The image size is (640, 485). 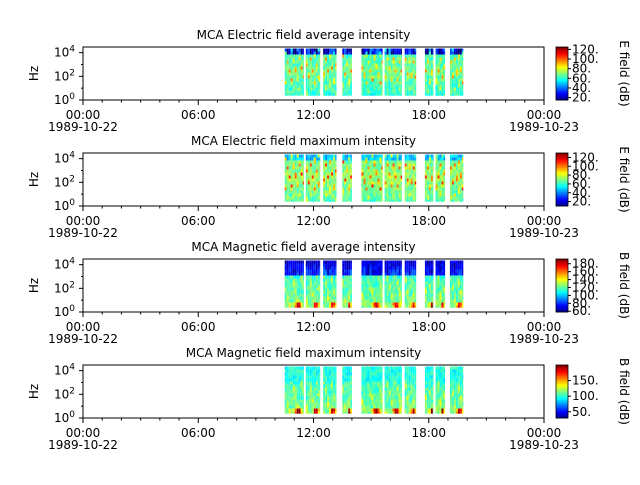 I want to click on spectrogram-segment, so click(x=411, y=284).